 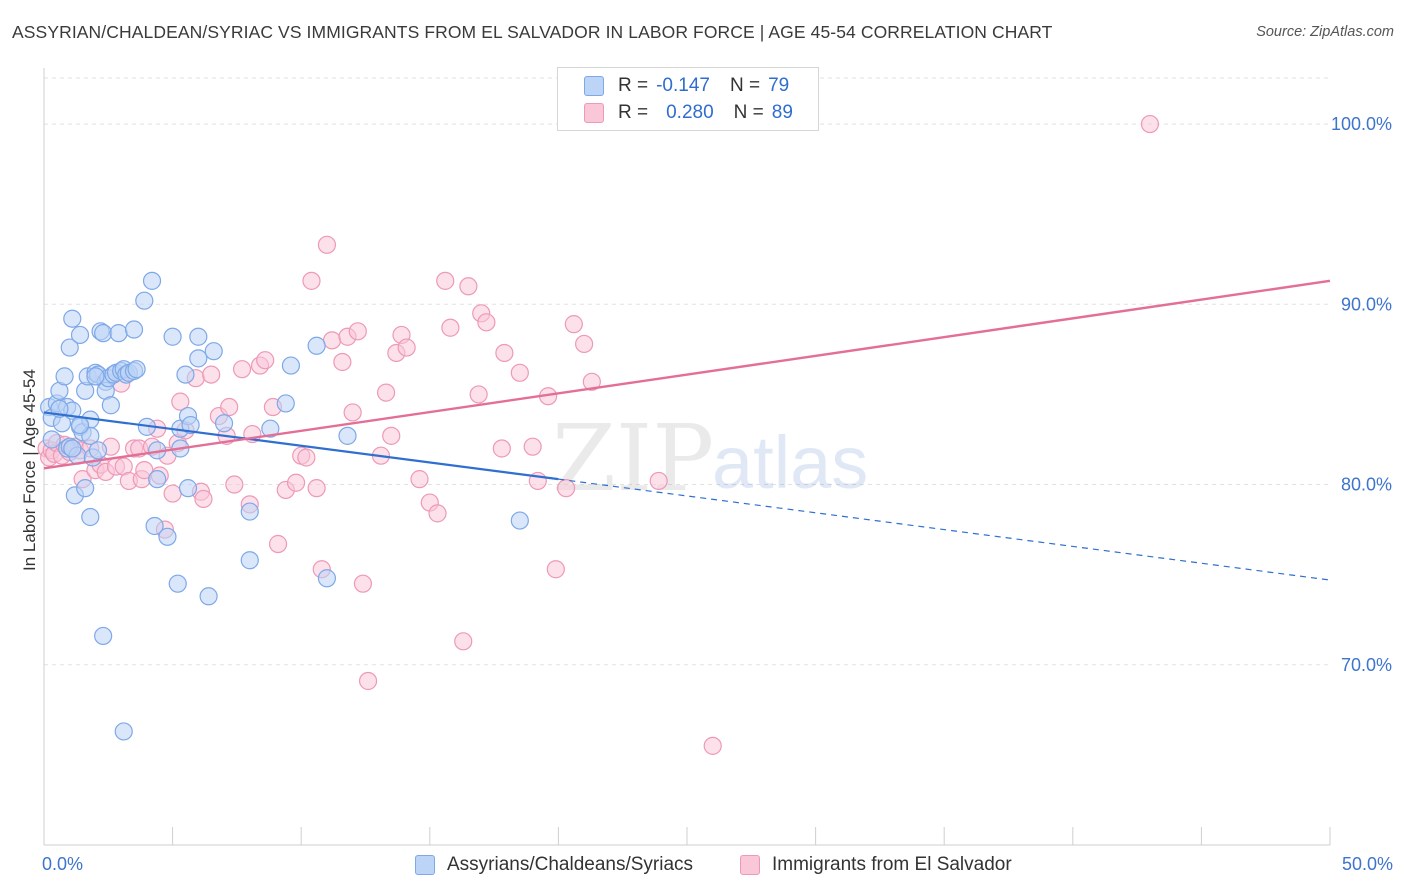 I want to click on correlation-legend: R = -0.147 N = 79 R = 0.280 N = 89, so click(x=688, y=99).